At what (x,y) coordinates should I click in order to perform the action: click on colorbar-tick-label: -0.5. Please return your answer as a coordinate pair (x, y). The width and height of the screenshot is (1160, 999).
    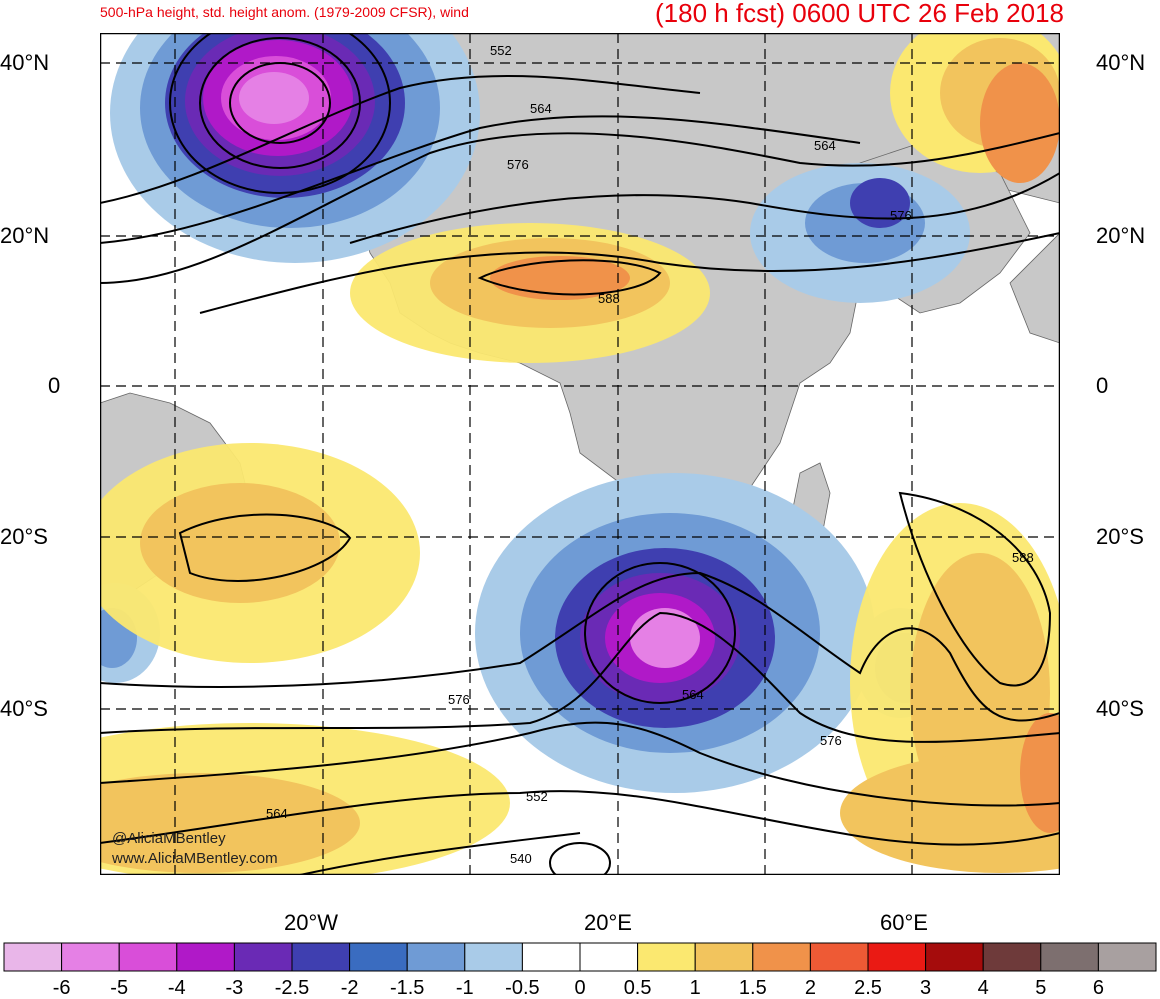
    Looking at the image, I should click on (522, 988).